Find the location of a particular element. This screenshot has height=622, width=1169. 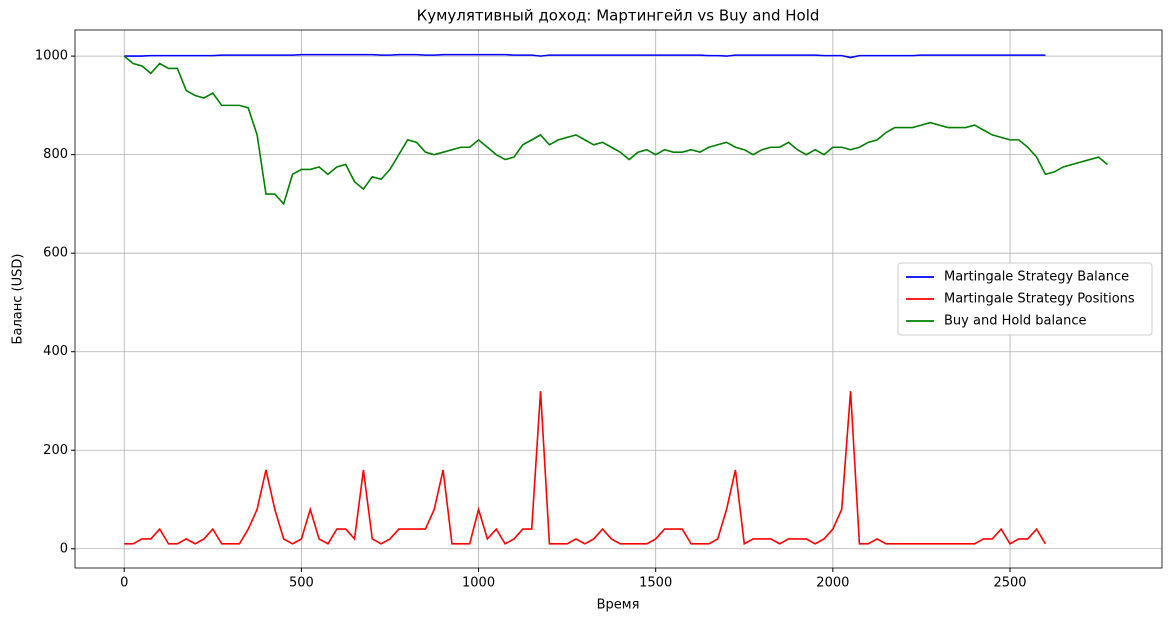

legend-label: Martingale Strategy Balance is located at coordinates (1036, 277).